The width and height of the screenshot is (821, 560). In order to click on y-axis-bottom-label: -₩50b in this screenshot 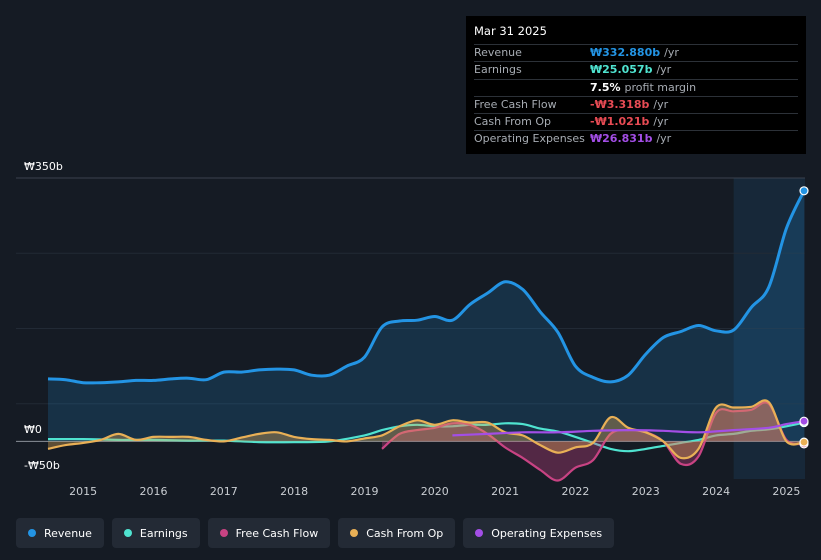, I will do `click(42, 465)`.